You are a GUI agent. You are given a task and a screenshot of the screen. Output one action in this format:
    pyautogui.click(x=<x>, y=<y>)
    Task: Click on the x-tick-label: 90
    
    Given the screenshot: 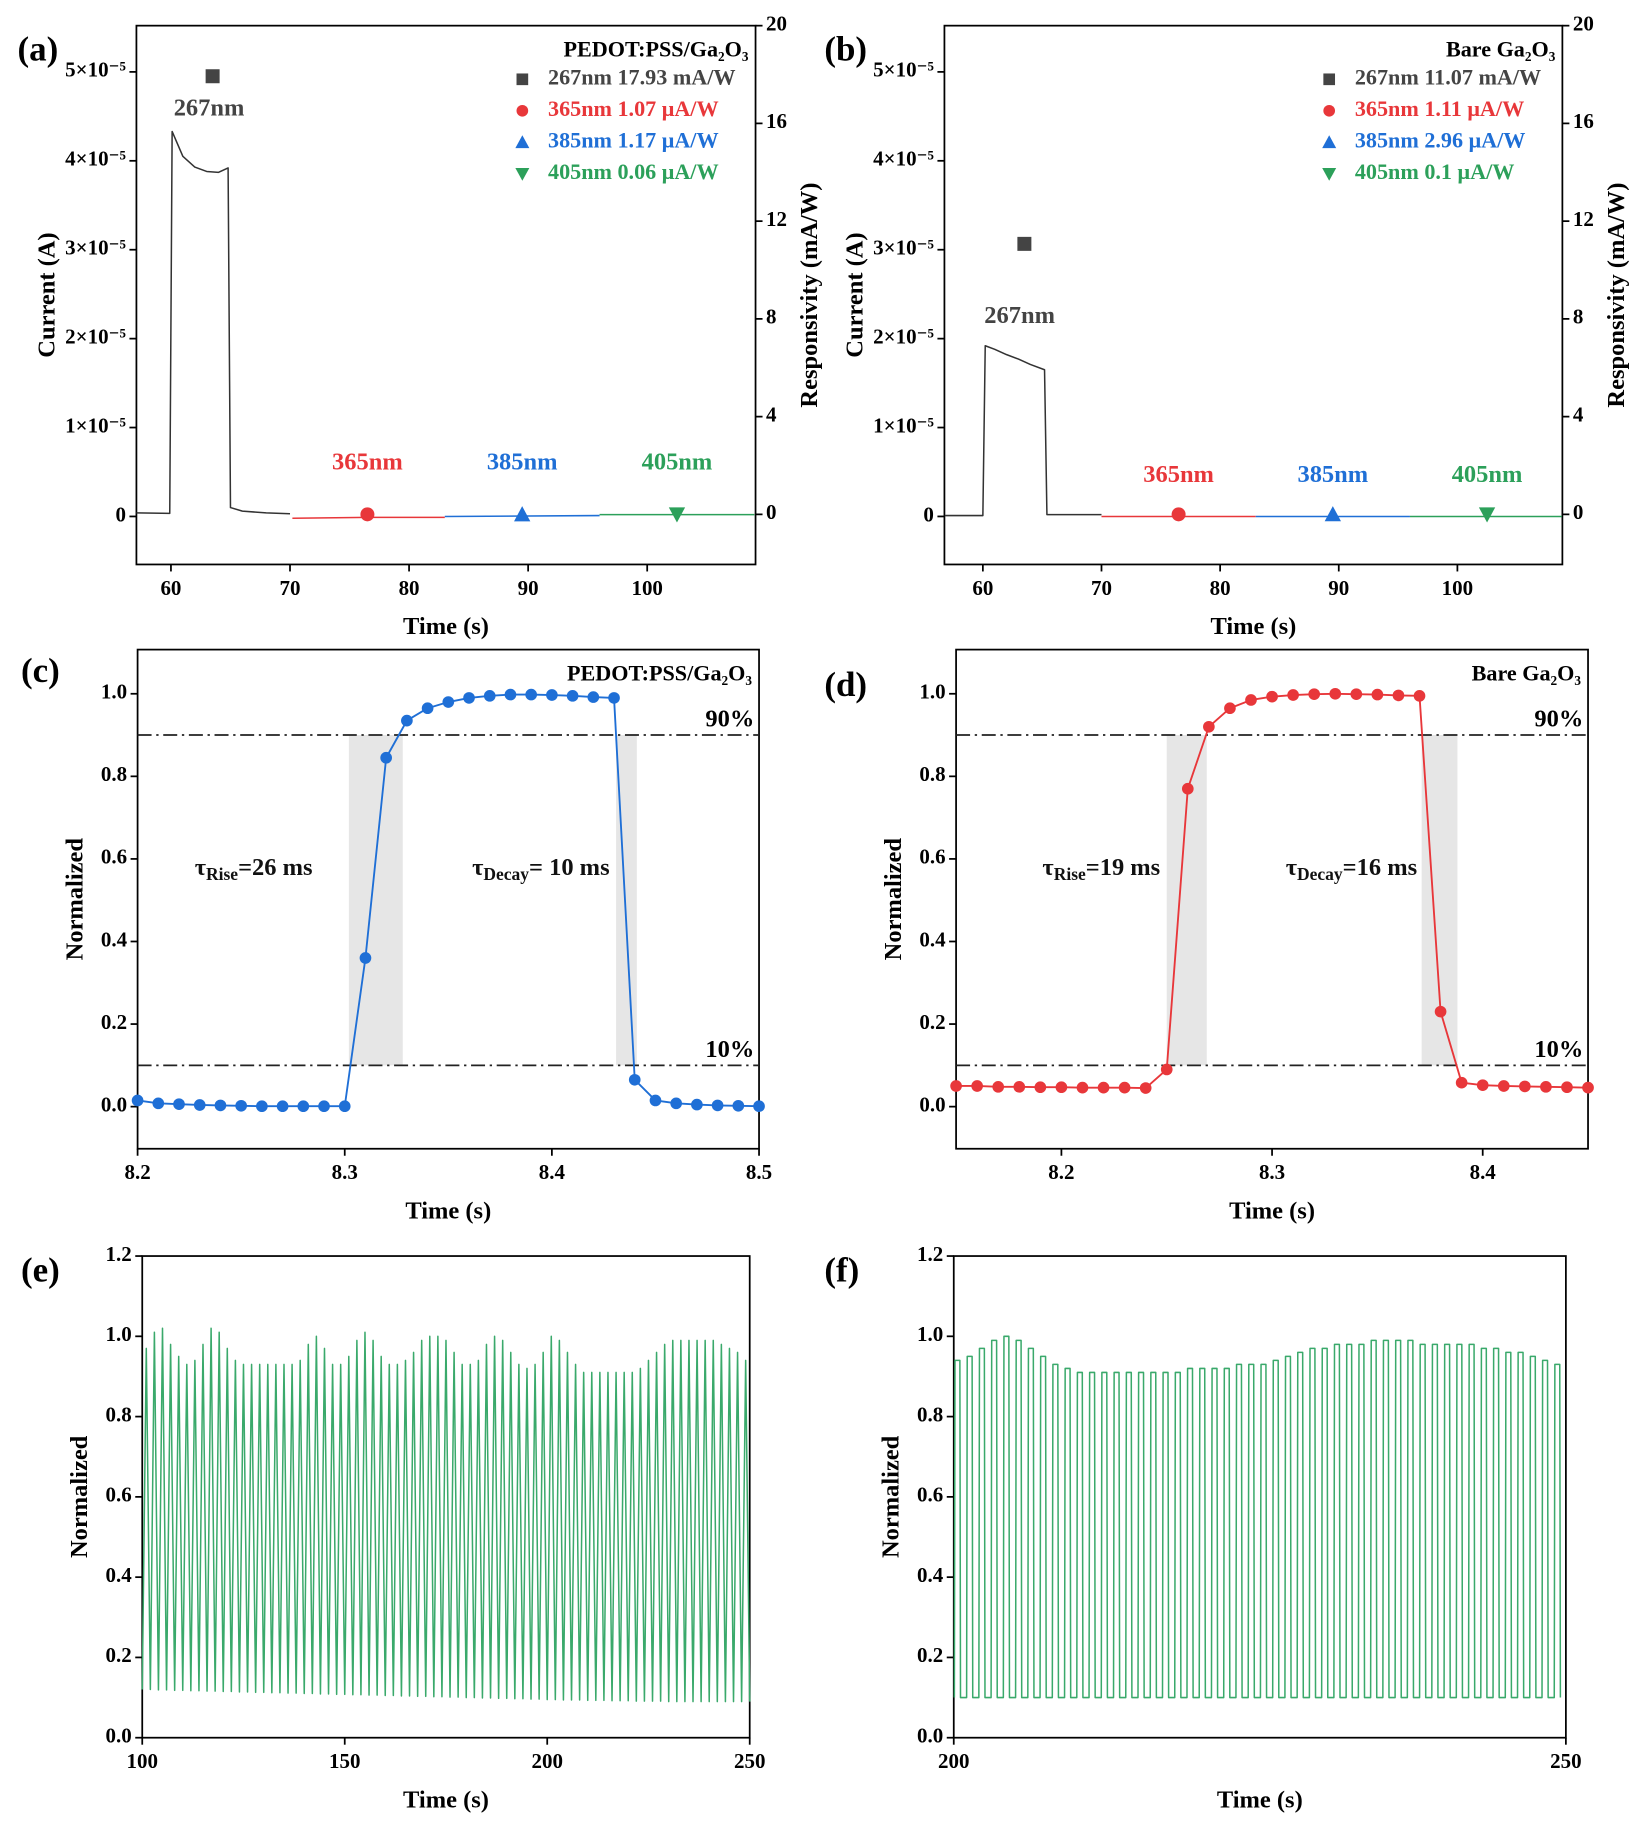 What is the action you would take?
    pyautogui.click(x=1338, y=588)
    